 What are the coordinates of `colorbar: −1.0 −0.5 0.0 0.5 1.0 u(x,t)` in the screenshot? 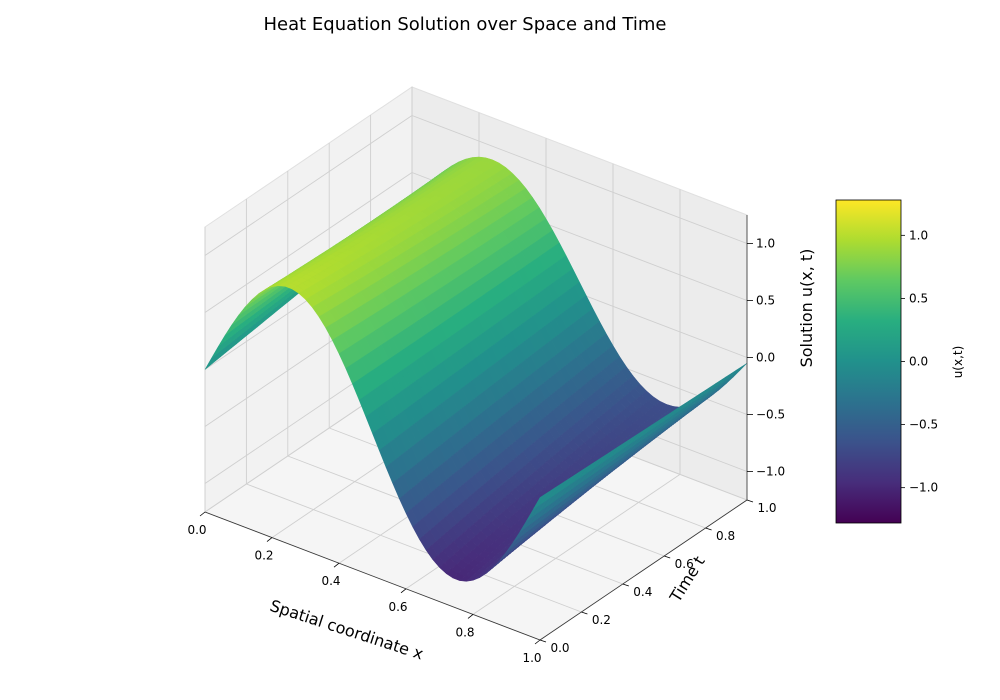 It's located at (900, 361).